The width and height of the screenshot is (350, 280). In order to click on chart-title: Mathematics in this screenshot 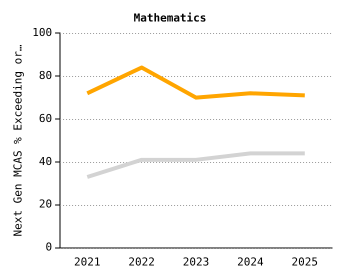, I will do `click(170, 17)`.